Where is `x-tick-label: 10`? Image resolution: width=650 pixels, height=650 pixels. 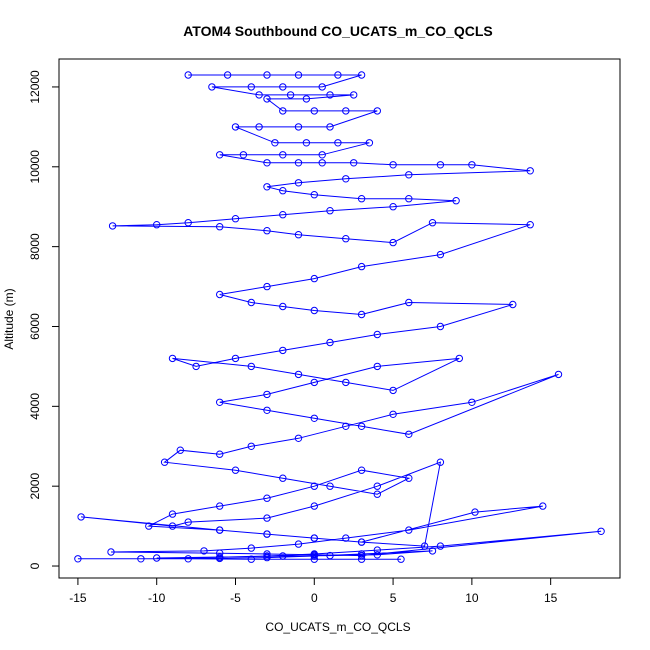
x-tick-label: 10 is located at coordinates (472, 598).